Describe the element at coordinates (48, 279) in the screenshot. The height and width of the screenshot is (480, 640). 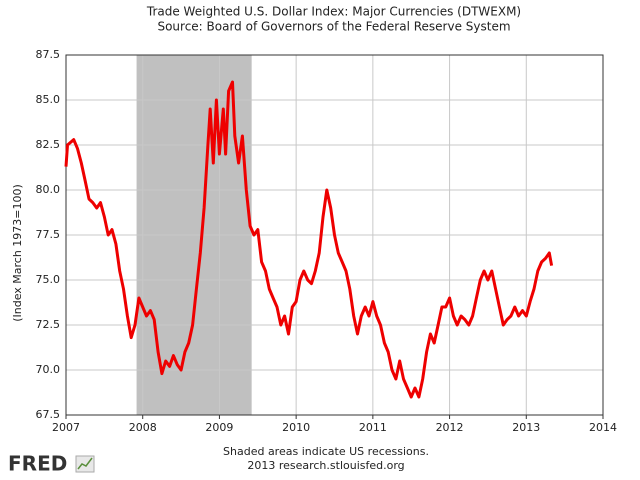
I see `y-tick-label: 75.0` at that location.